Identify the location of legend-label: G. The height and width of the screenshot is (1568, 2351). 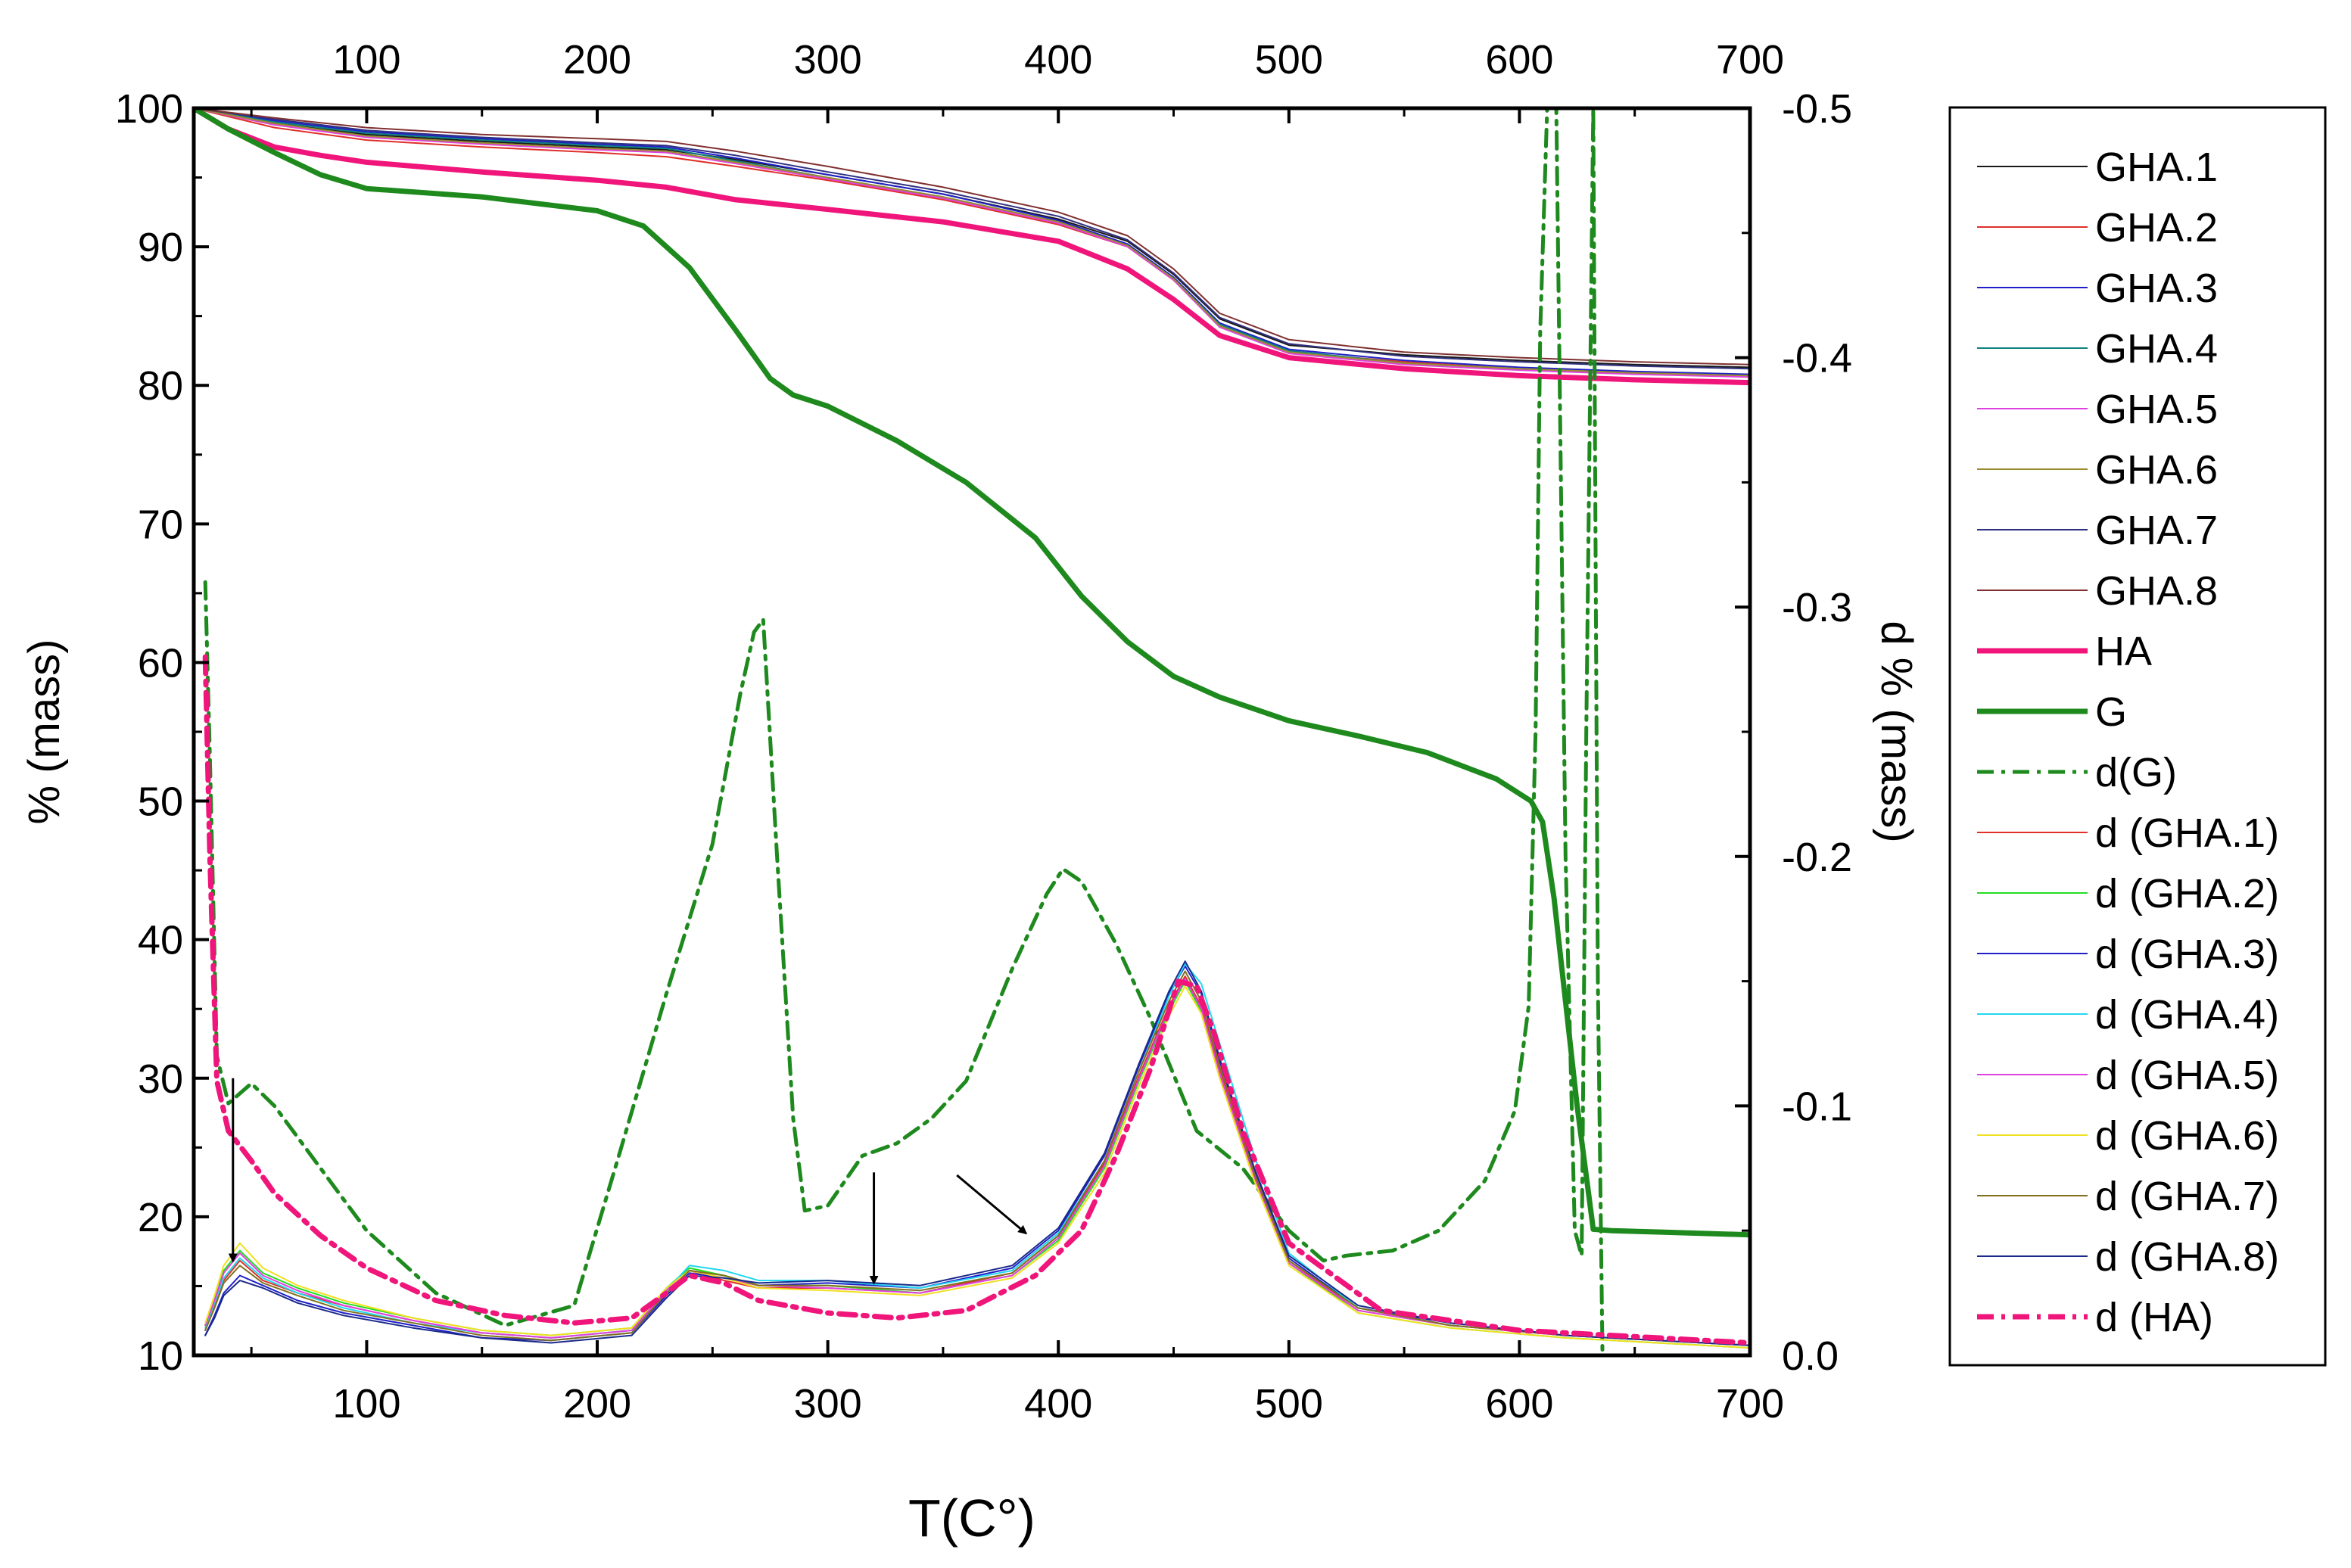
(2111, 712).